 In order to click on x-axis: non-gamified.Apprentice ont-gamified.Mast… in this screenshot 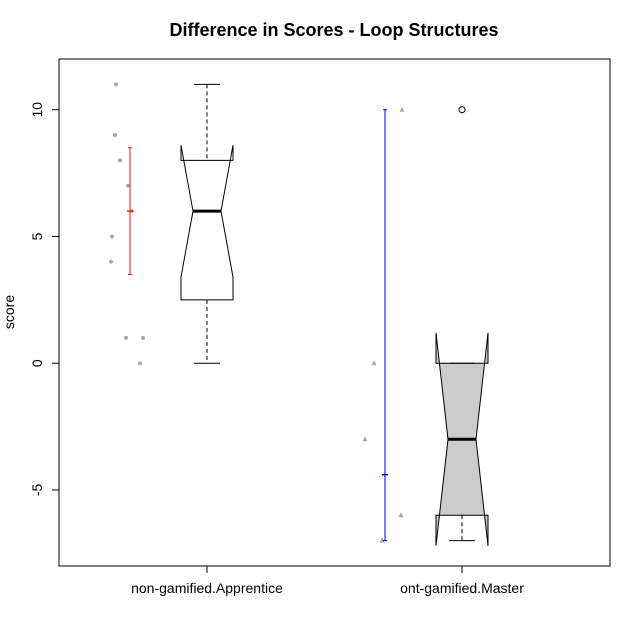, I will do `click(327, 580)`.